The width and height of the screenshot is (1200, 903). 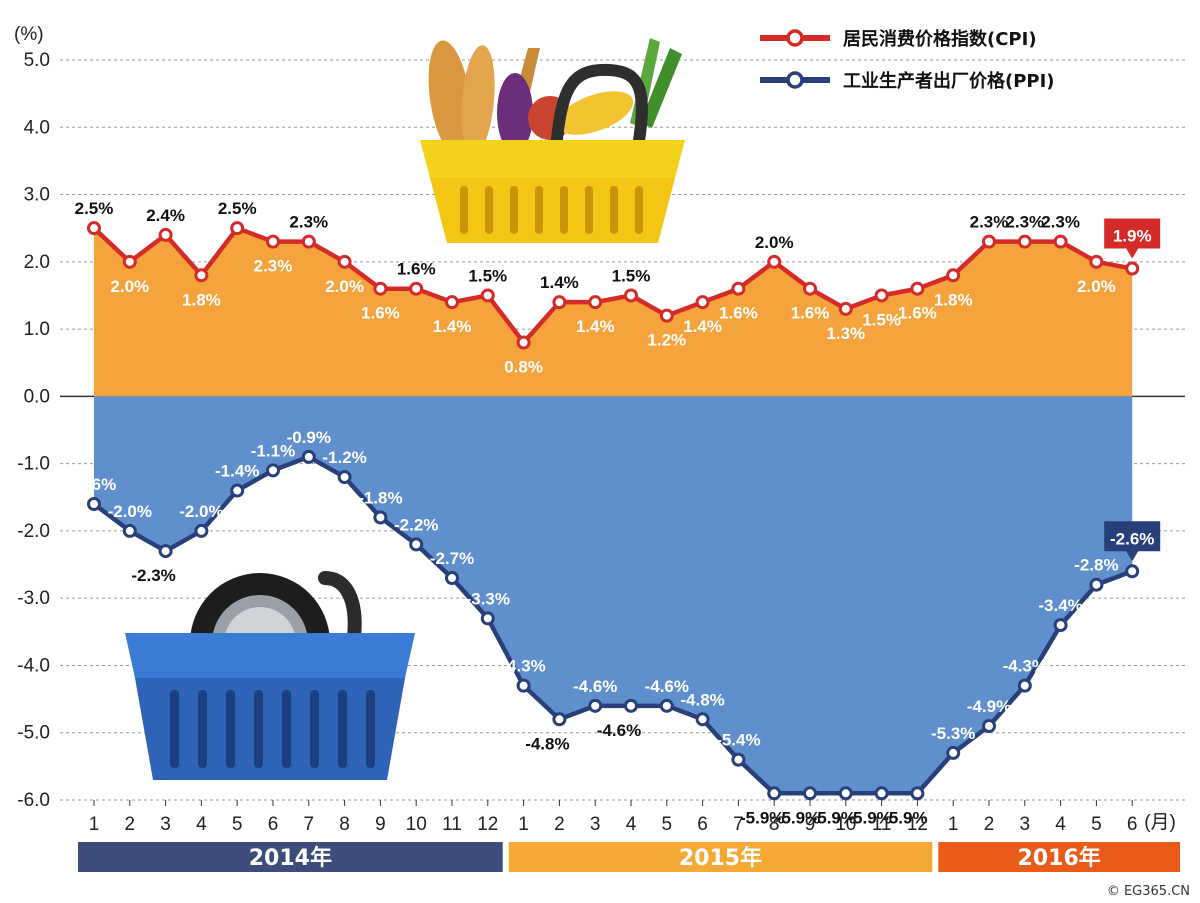 What do you see at coordinates (37, 60) in the screenshot?
I see `y-tick-label: 5.0` at bounding box center [37, 60].